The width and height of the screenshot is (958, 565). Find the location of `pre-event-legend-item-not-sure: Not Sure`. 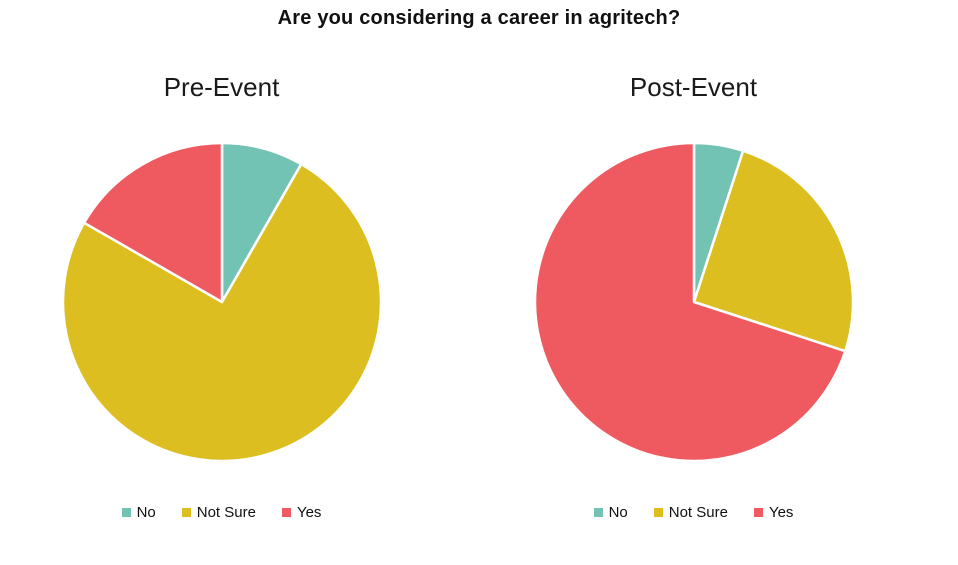

pre-event-legend-item-not-sure: Not Sure is located at coordinates (218, 512).